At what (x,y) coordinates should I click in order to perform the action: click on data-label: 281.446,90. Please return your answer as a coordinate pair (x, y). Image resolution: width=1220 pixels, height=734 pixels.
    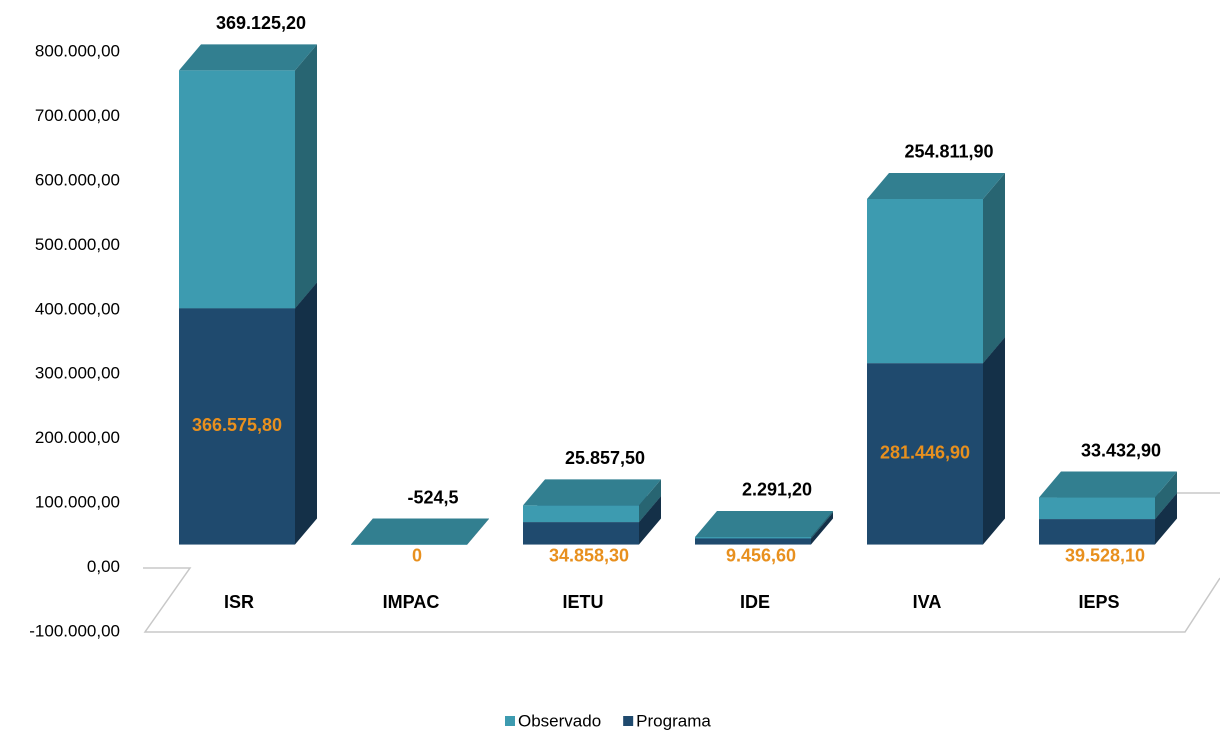
    Looking at the image, I should click on (925, 453).